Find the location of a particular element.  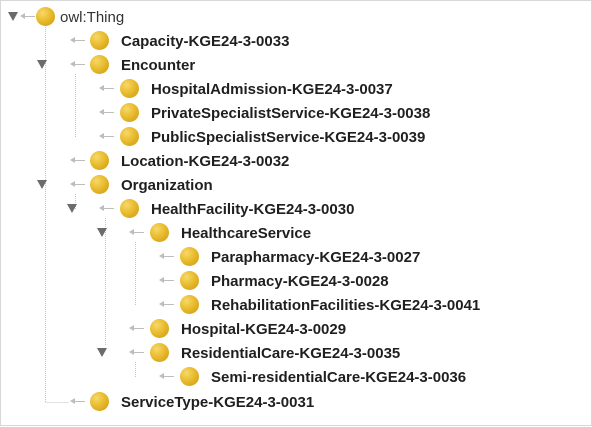

tree-node-residential-care: ResidentialCare-KGE24-3-0035 is located at coordinates (241, 353).